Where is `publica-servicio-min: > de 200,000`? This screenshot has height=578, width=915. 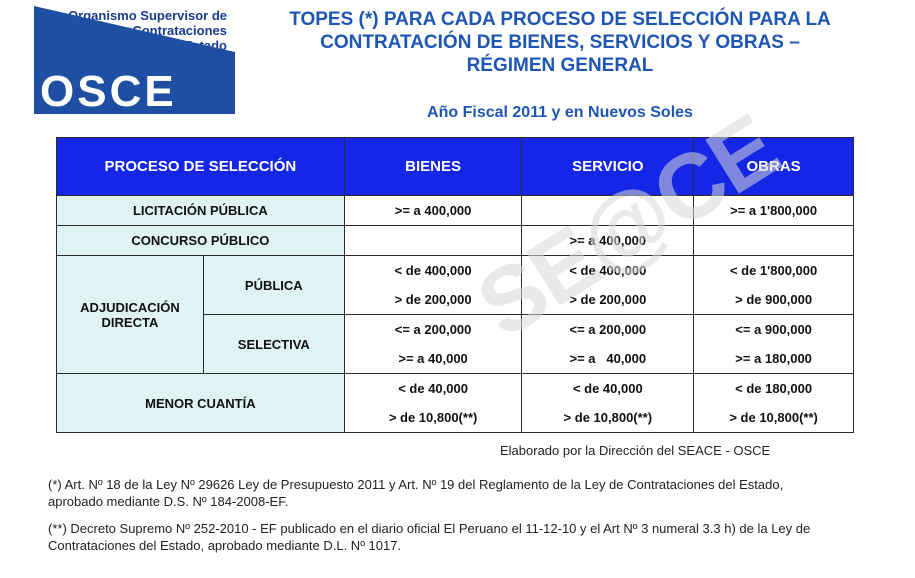 publica-servicio-min: > de 200,000 is located at coordinates (608, 299).